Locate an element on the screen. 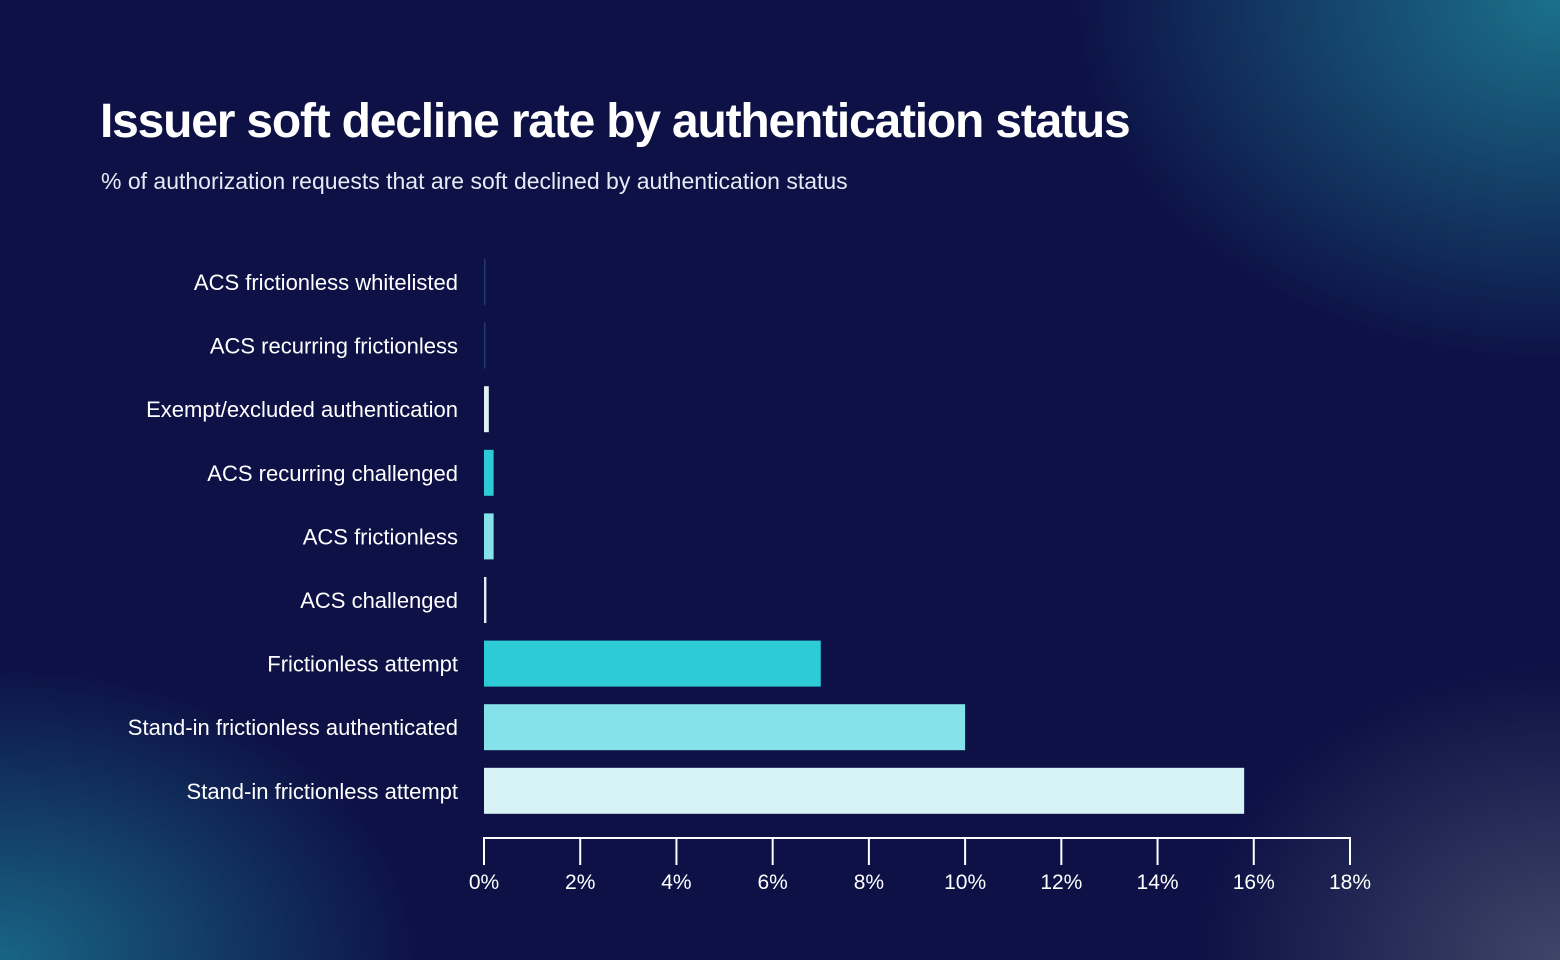 This screenshot has width=1560, height=960. x-axis: 0% 2% 4% 6% 8% 10% 12% 14% 16% 18% is located at coordinates (920, 865).